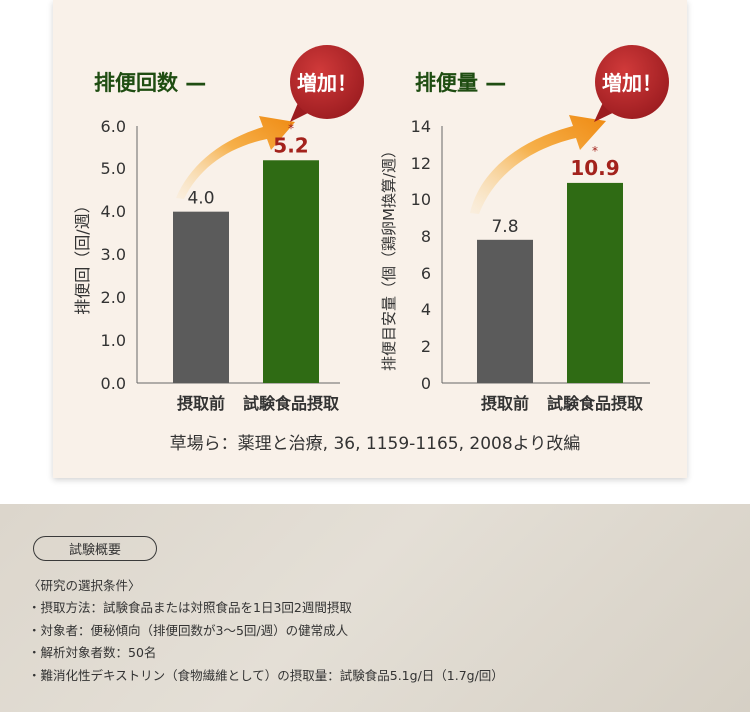 The image size is (750, 712). Describe the element at coordinates (504, 227) in the screenshot. I see `value-label-before: 7.8` at that location.